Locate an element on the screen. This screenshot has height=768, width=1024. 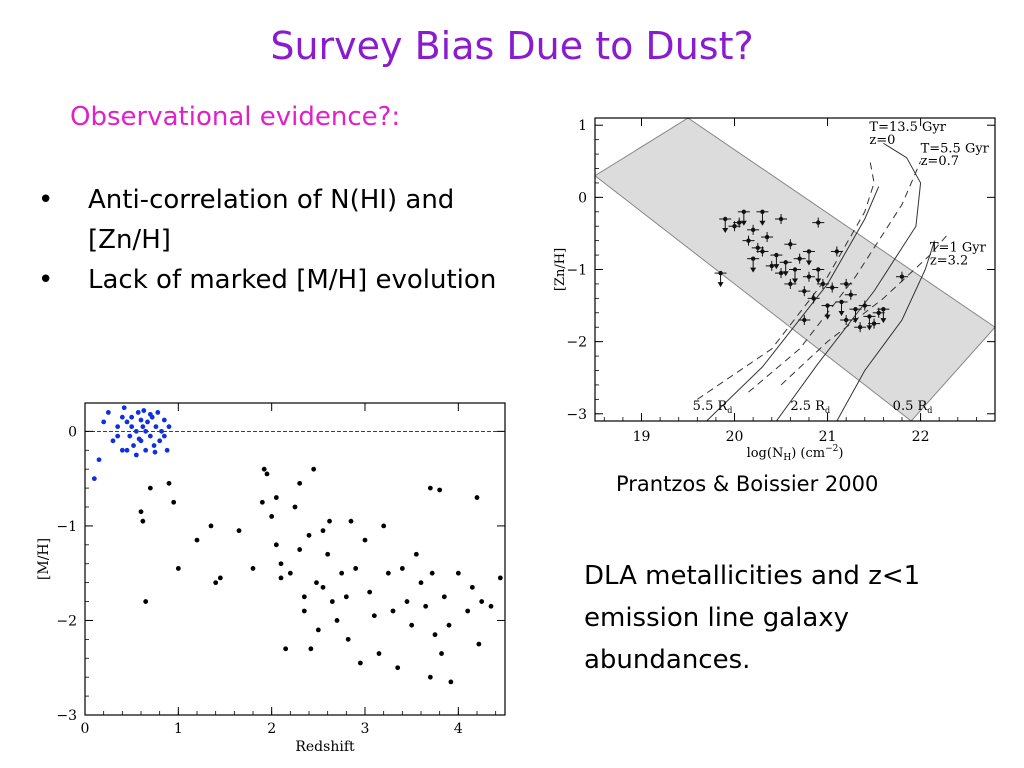
x-tick-label: 0 is located at coordinates (85, 729).